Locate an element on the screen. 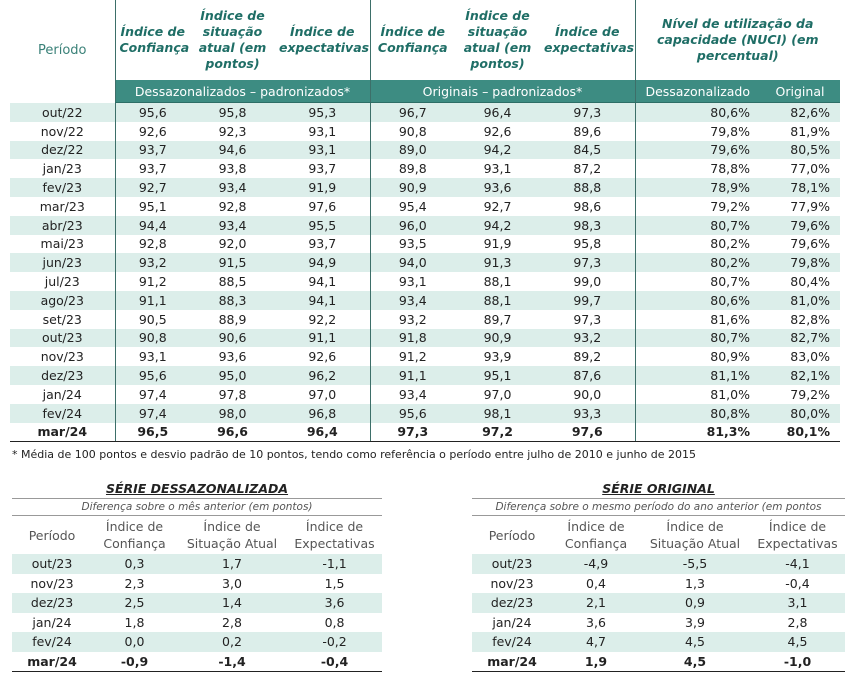 This screenshot has height=683, width=853. value-cell: 94,4 is located at coordinates (152, 225).